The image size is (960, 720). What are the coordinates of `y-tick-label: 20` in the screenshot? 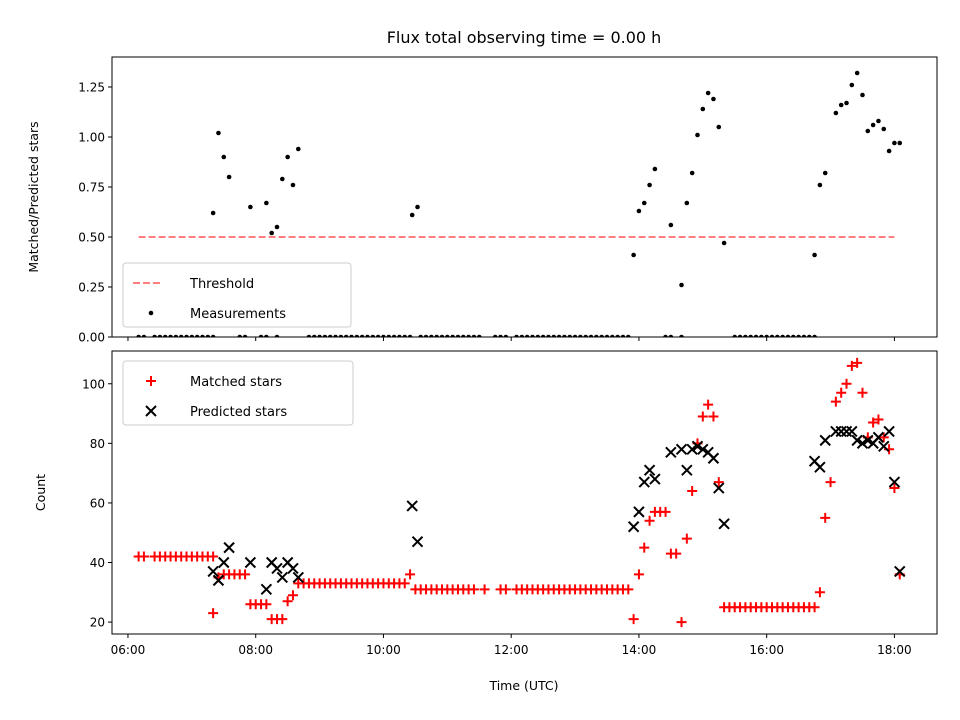 It's located at (97, 623).